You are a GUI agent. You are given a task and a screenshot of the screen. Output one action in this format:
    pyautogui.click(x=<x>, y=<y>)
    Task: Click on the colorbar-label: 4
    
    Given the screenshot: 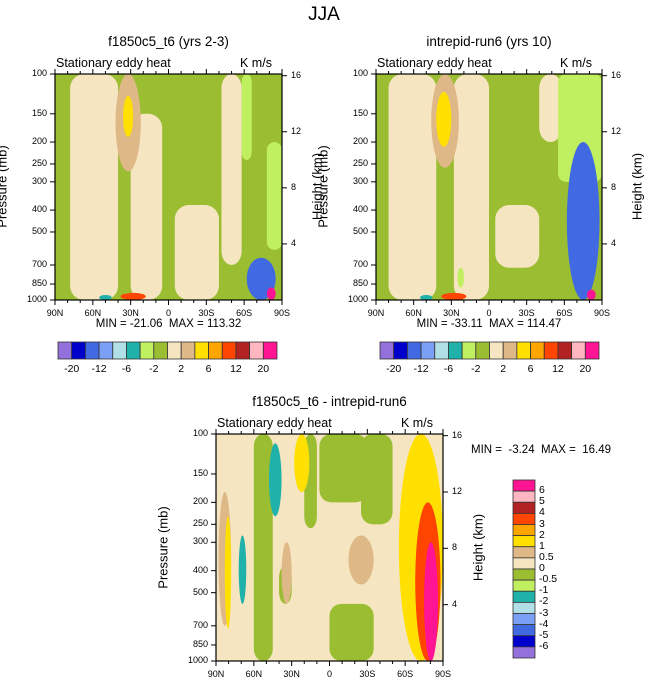 What is the action you would take?
    pyautogui.click(x=542, y=512)
    